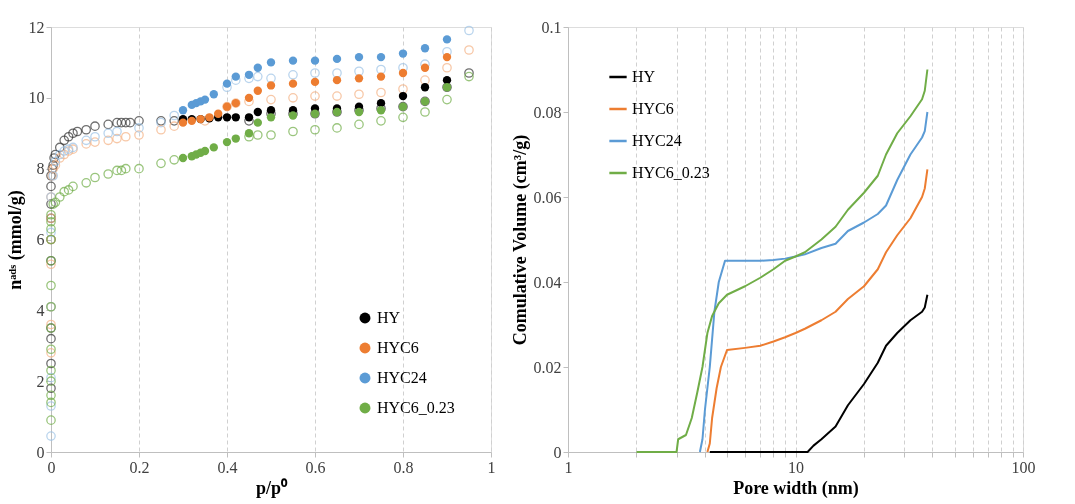  What do you see at coordinates (796, 488) in the screenshot?
I see `x-axis-title: Pore width (nm)` at bounding box center [796, 488].